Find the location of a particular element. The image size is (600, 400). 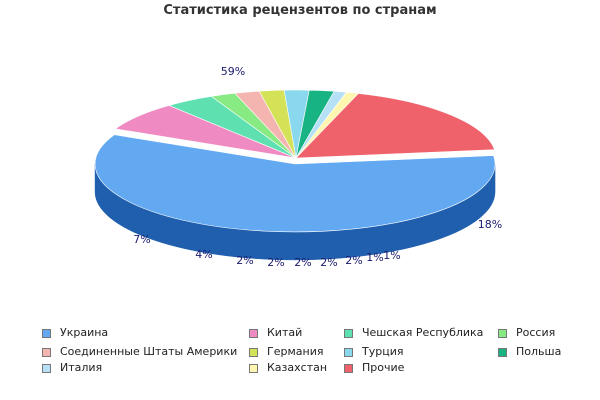

chart-title: Статистика рецензентов по странам is located at coordinates (300, 10).